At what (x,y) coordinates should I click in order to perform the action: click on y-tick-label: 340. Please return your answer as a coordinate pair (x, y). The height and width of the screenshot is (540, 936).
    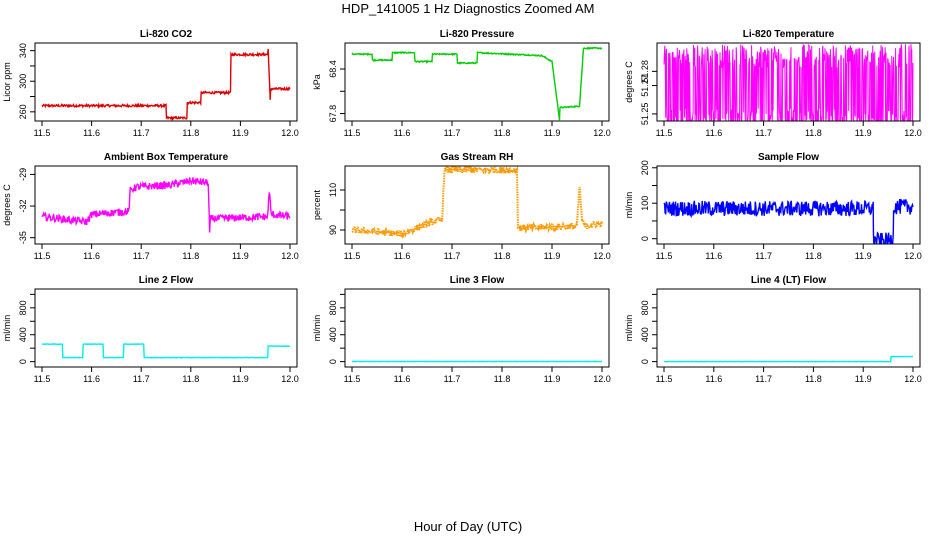
    Looking at the image, I should click on (23, 50).